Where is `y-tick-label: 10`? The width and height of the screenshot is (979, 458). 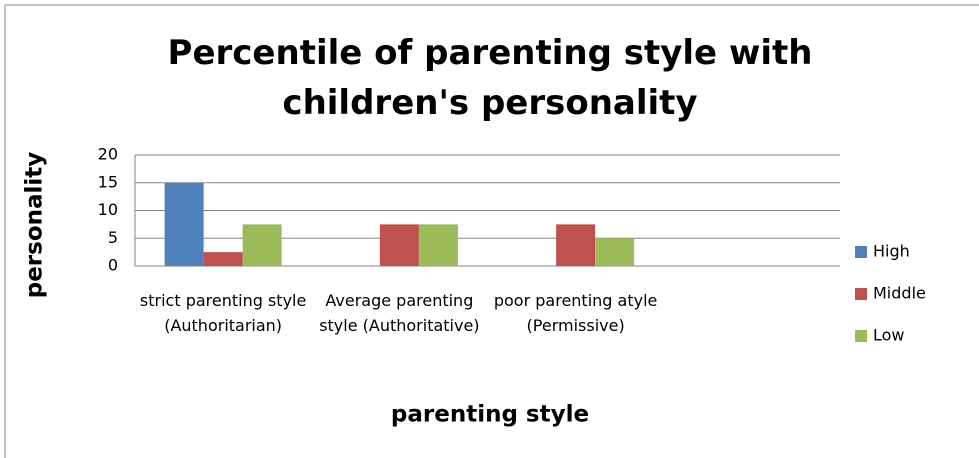
y-tick-label: 10 is located at coordinates (108, 209).